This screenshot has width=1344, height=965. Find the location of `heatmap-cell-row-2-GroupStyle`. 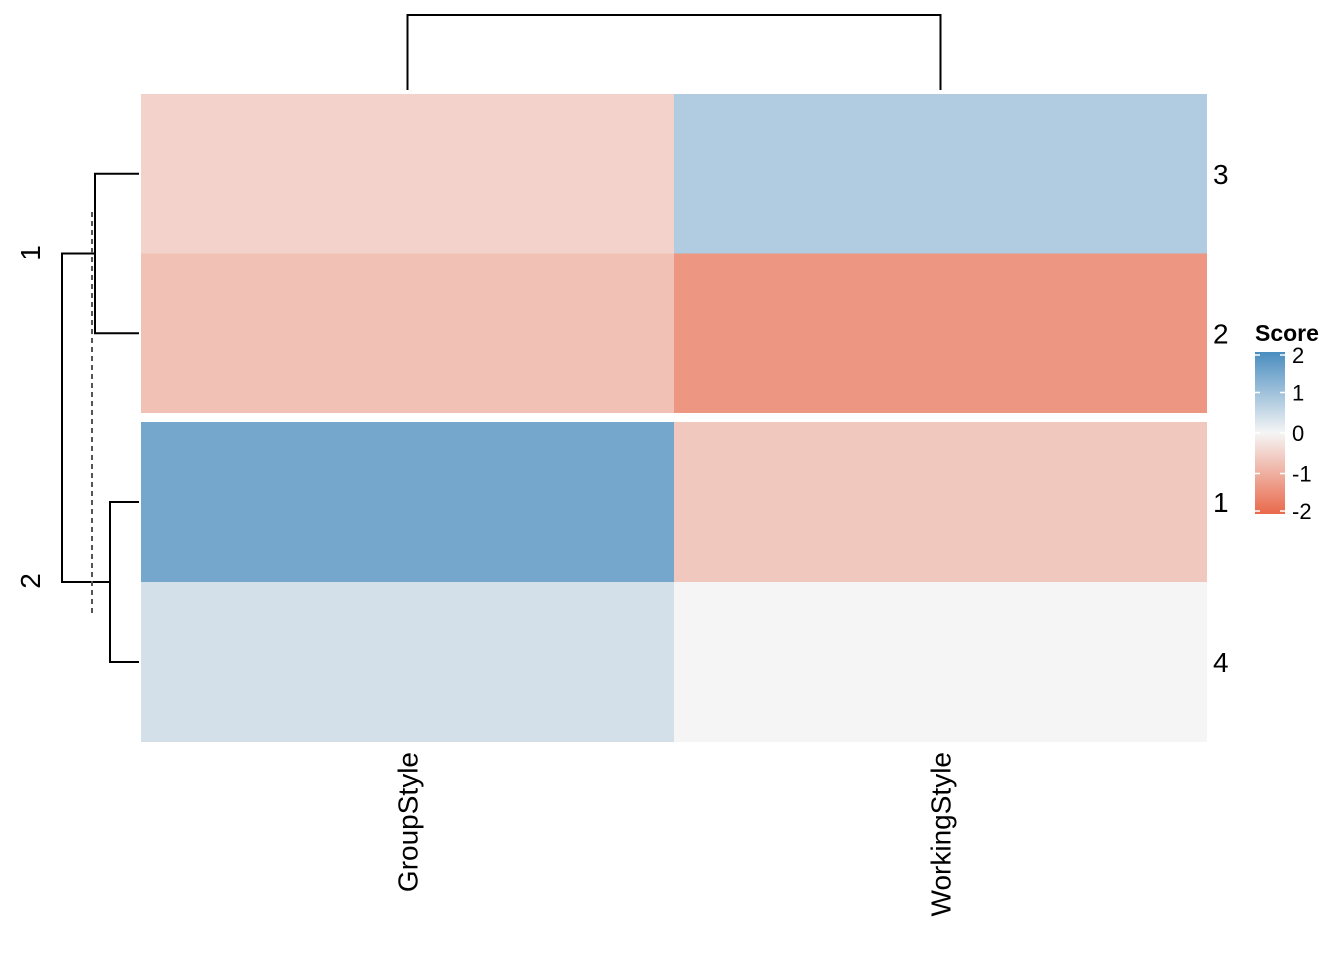

heatmap-cell-row-2-GroupStyle is located at coordinates (407, 333).